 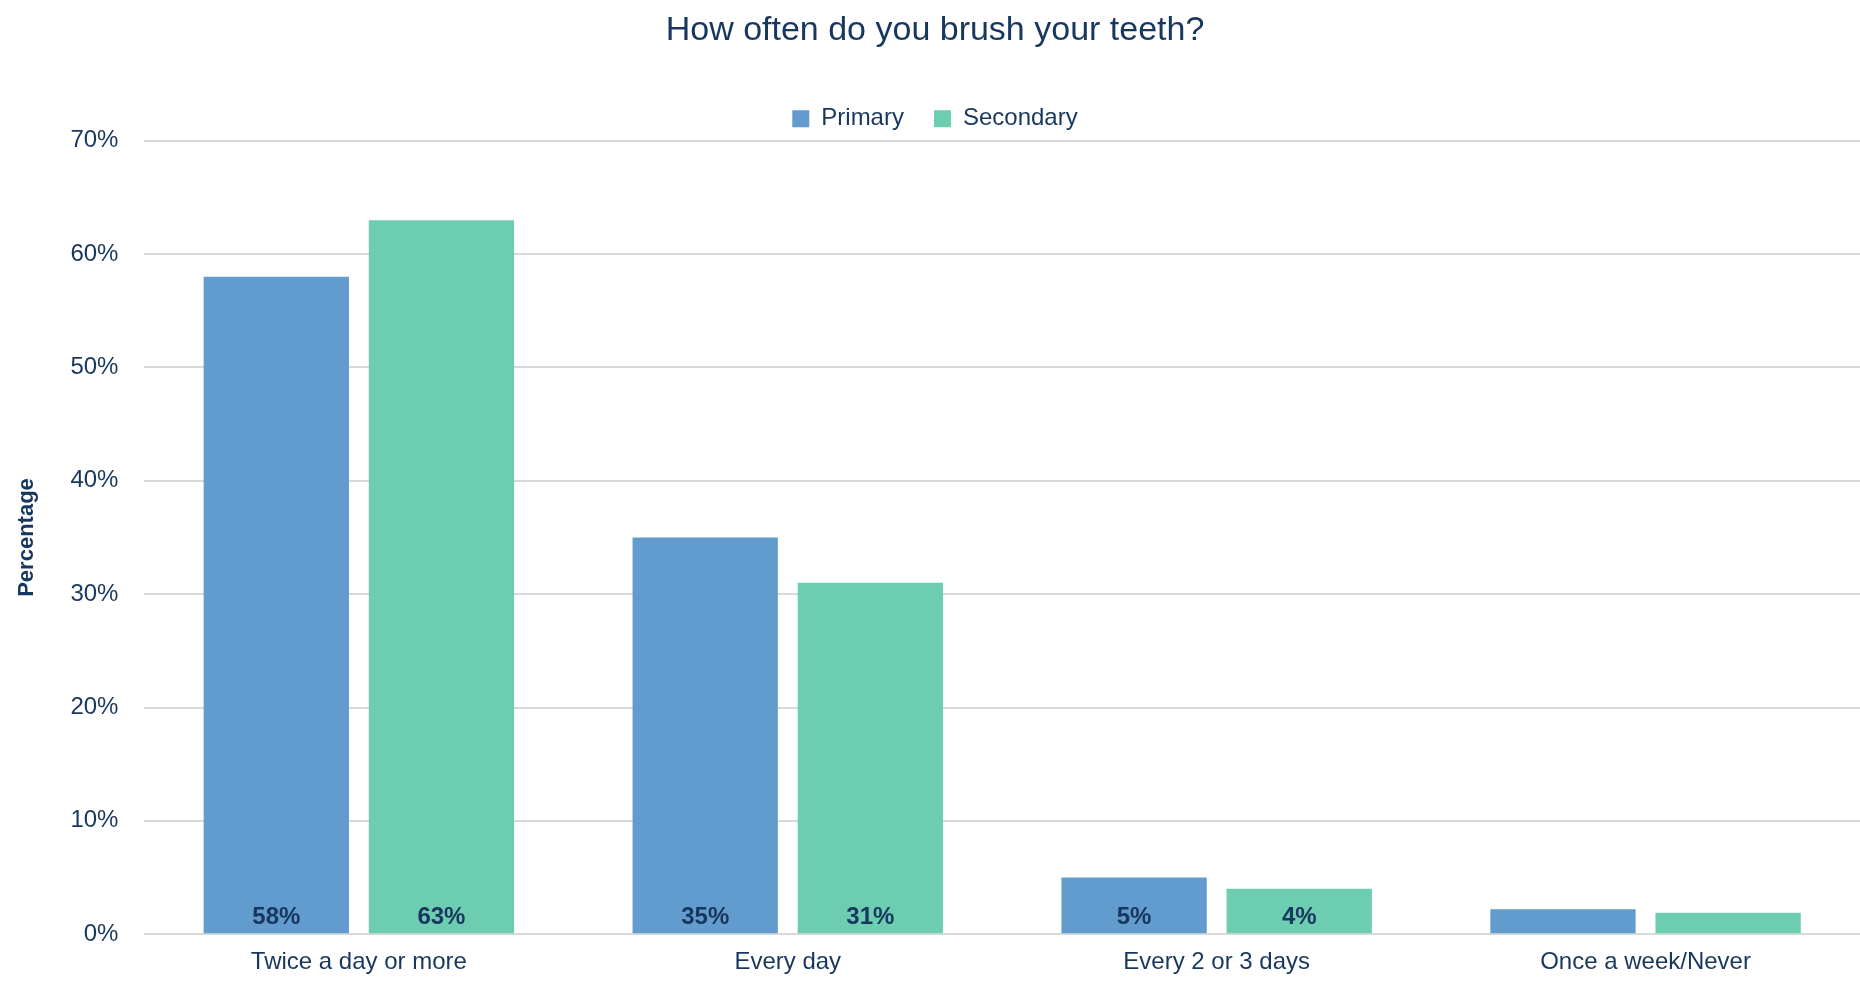 What do you see at coordinates (705, 915) in the screenshot?
I see `data-label: 35%` at bounding box center [705, 915].